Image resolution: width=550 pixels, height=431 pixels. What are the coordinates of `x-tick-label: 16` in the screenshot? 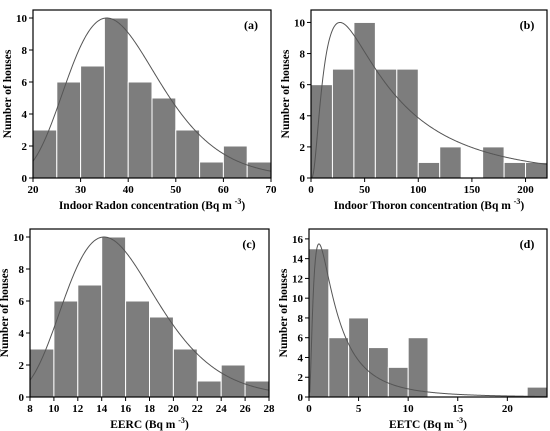 It's located at (126, 409).